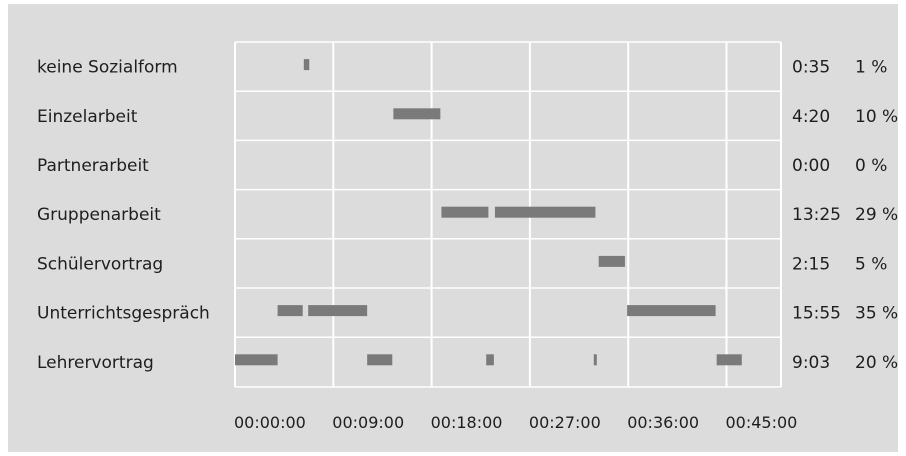 This screenshot has height=456, width=906. I want to click on row-percent: 1 %, so click(871, 68).